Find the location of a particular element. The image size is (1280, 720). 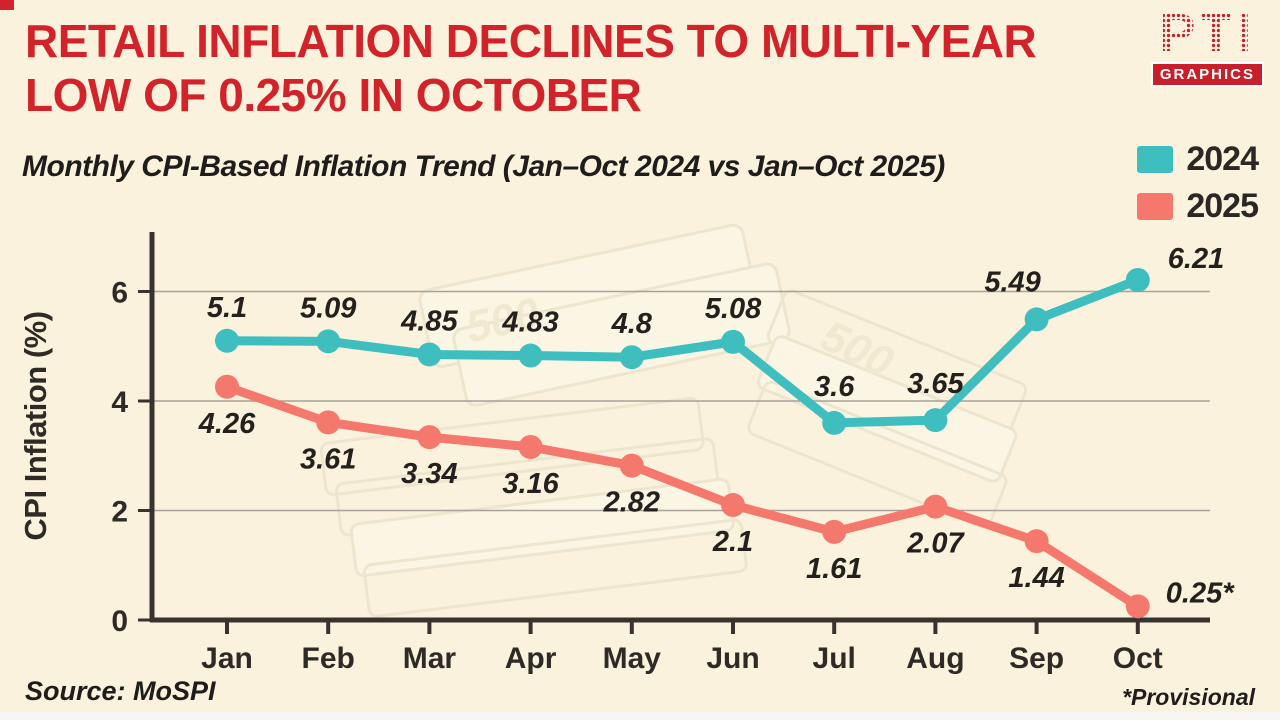

value-label-2025: 3.34 is located at coordinates (429, 474).